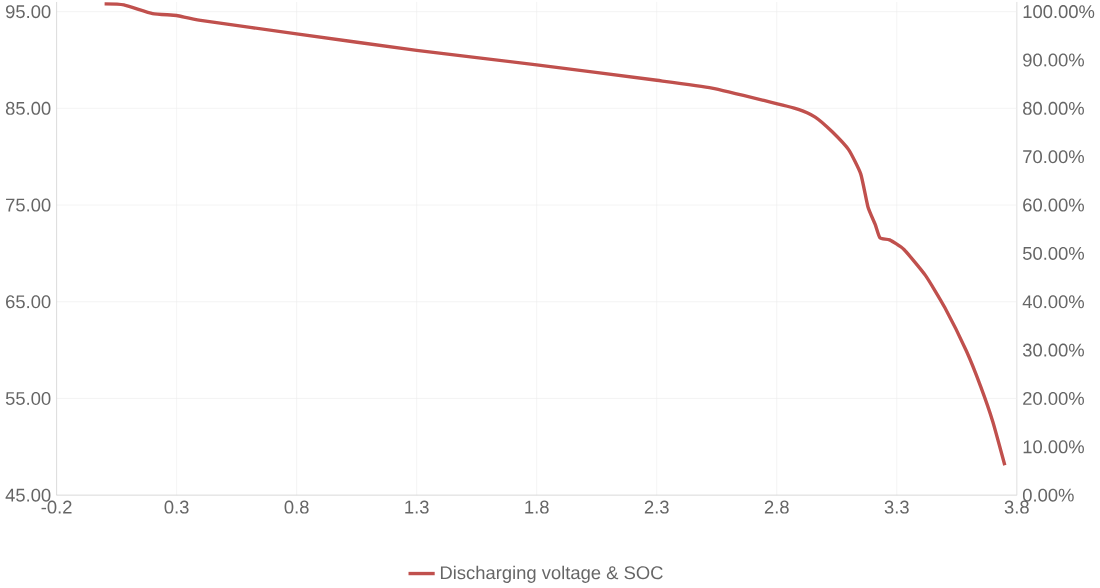 The height and width of the screenshot is (588, 1100). I want to click on y2-tick-label: 20.00%, so click(1053, 399).